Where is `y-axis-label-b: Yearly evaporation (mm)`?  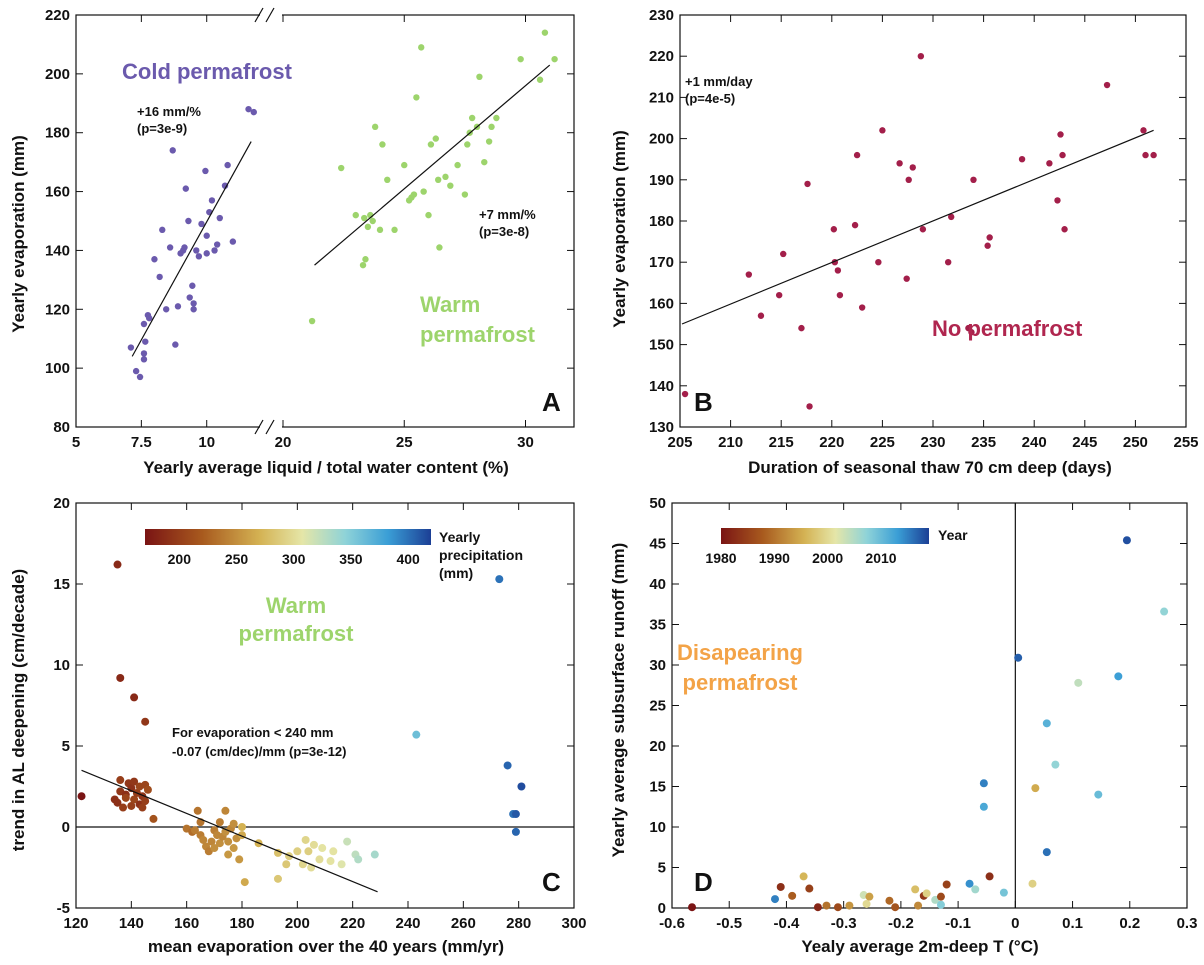 y-axis-label-b: Yearly evaporation (mm) is located at coordinates (619, 228).